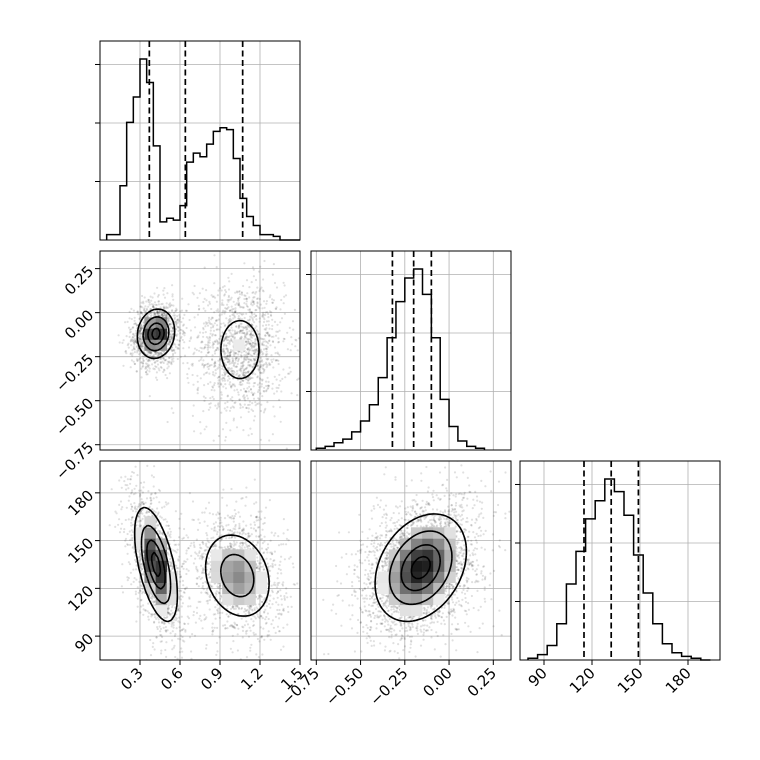  What do you see at coordinates (619, 569) in the screenshot?
I see `histogram-p2` at bounding box center [619, 569].